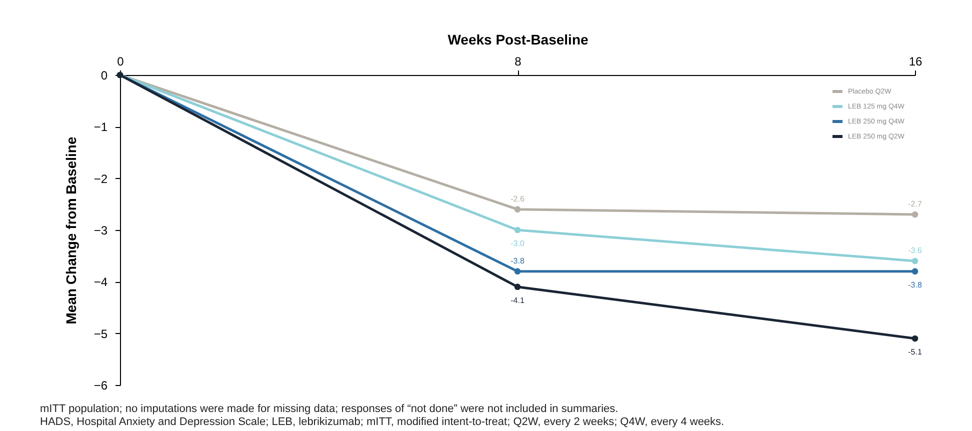  I want to click on y-tick-label: 0, so click(104, 75).